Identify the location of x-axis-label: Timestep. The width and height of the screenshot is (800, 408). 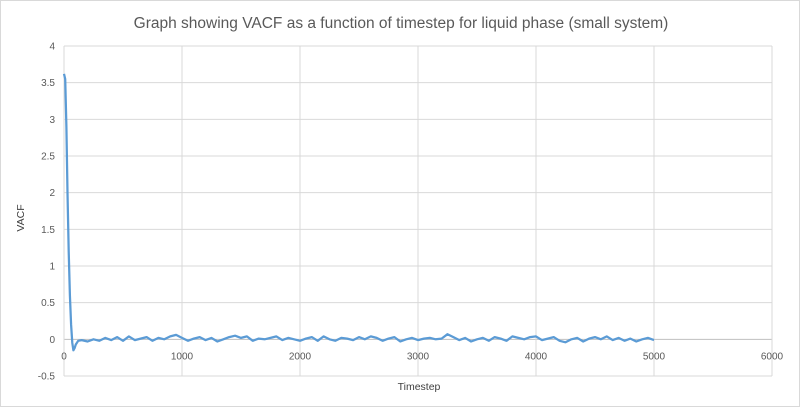
(419, 387).